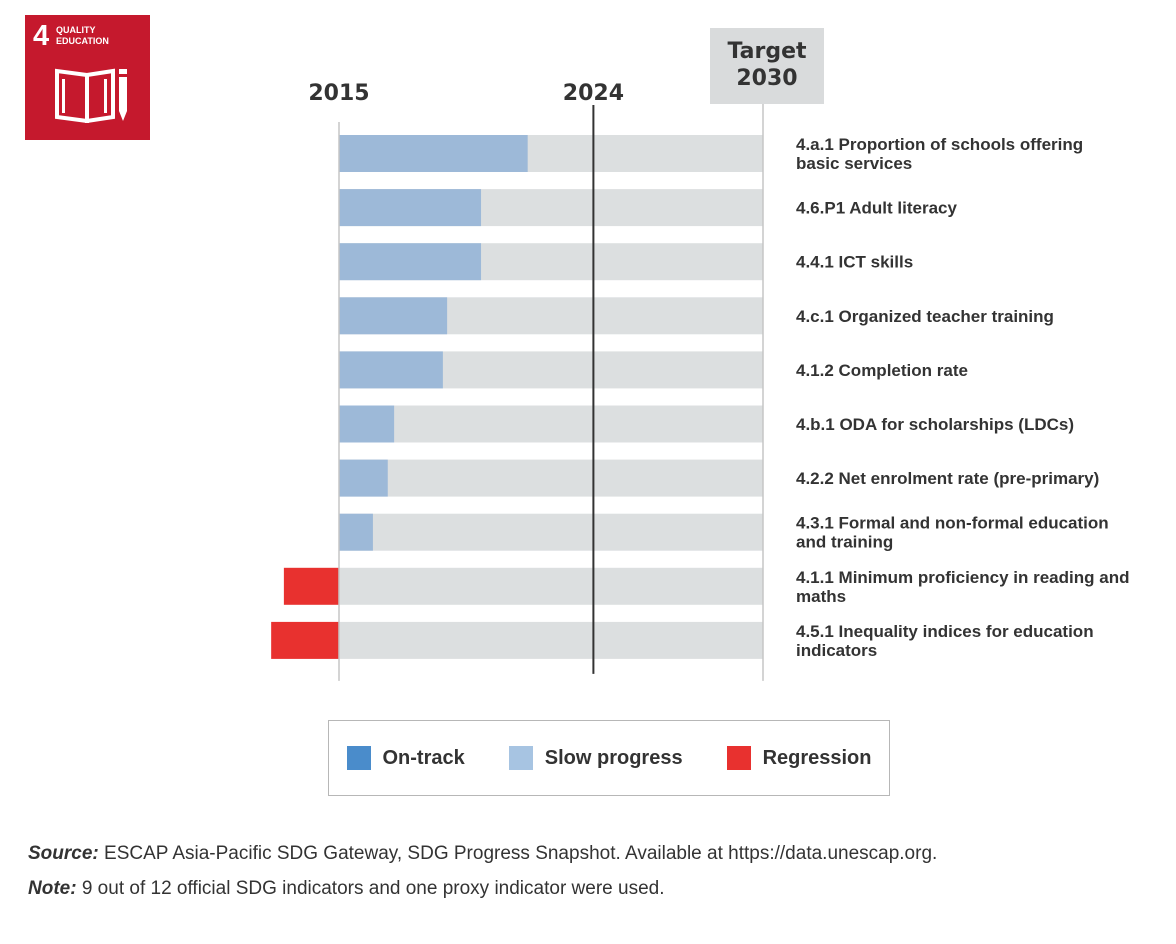 This screenshot has width=1176, height=944. I want to click on bar-label-1-line-2: basic services, so click(854, 163).